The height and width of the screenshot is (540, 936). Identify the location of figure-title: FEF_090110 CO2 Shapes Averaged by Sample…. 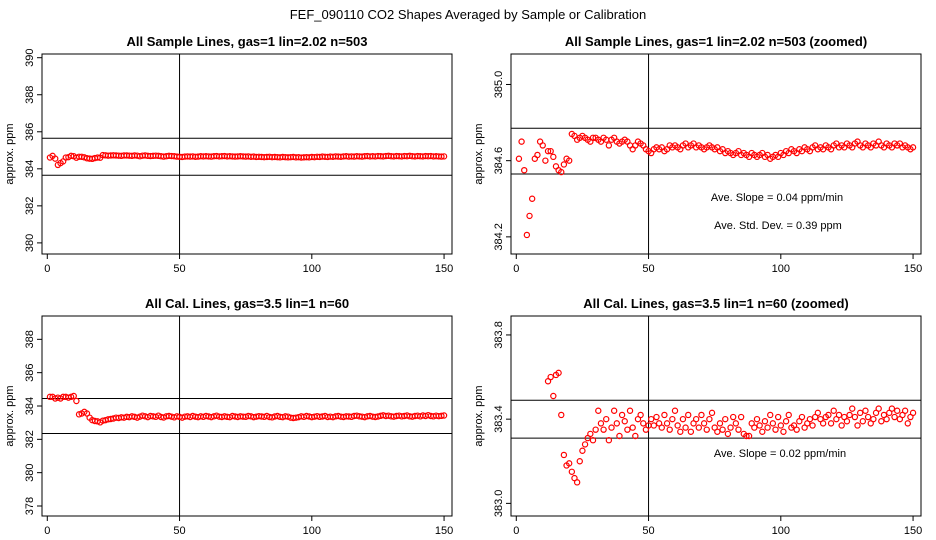
(468, 14).